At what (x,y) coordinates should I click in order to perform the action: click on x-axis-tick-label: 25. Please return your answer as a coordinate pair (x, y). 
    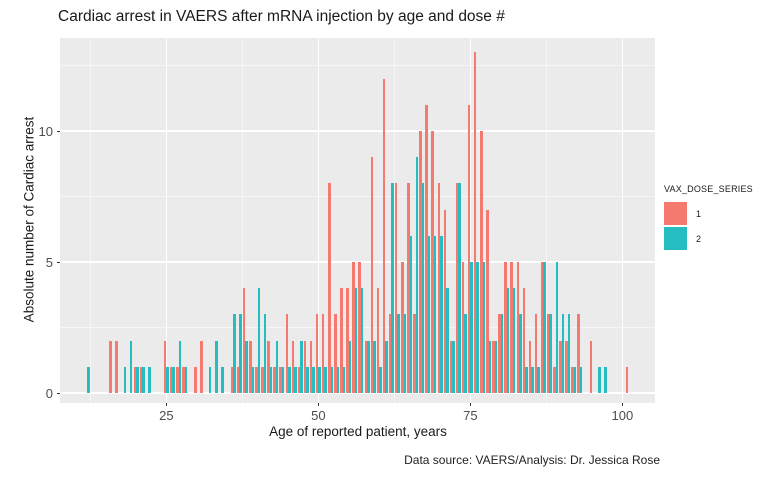
    Looking at the image, I should click on (166, 415).